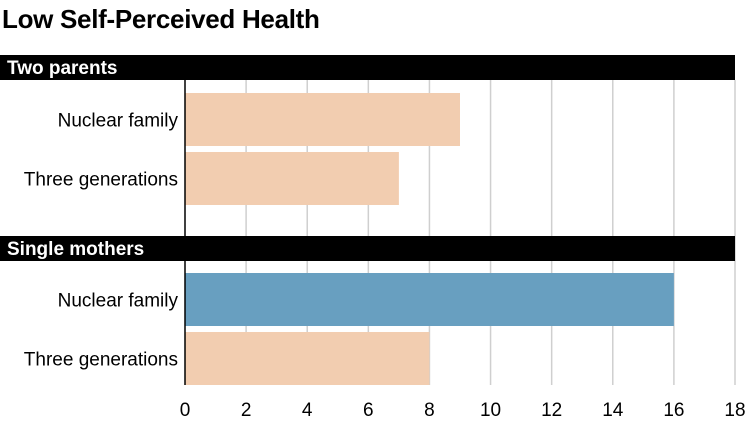 This screenshot has width=750, height=422. Describe the element at coordinates (101, 360) in the screenshot. I see `category-label-1-1: Three generations` at that location.